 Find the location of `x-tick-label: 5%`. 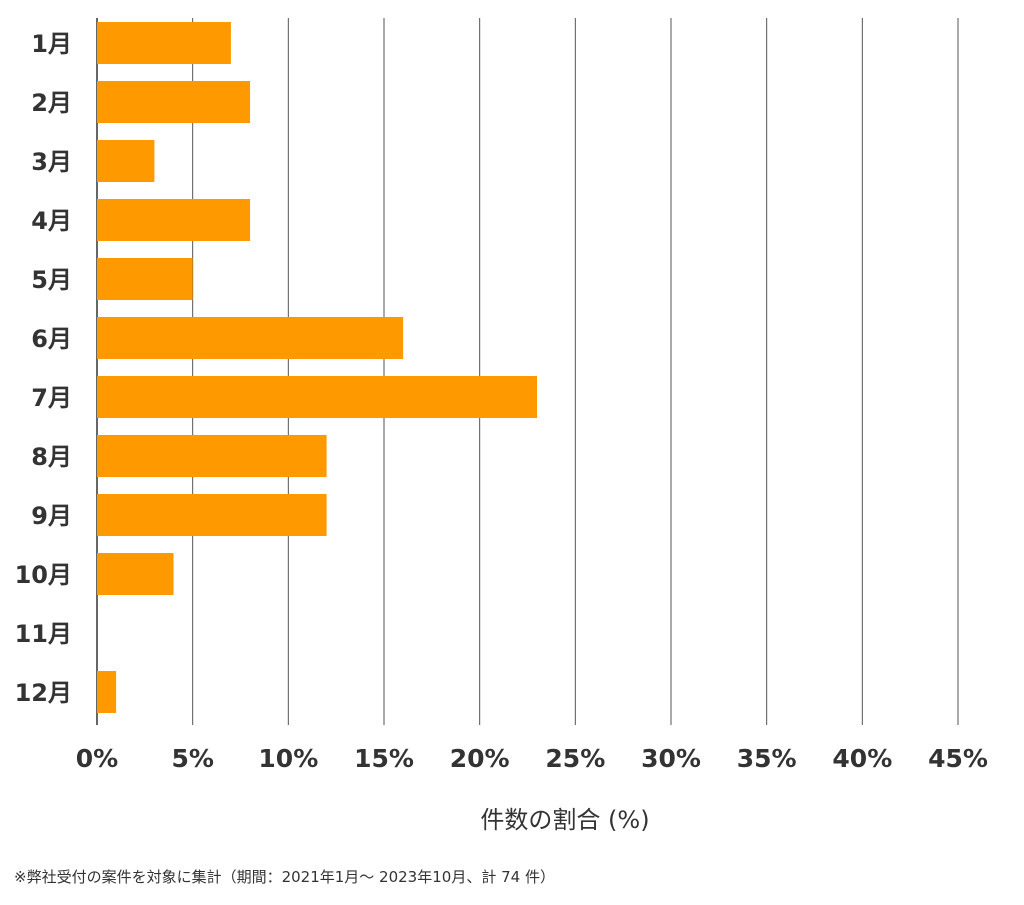

x-tick-label: 5% is located at coordinates (192, 758).